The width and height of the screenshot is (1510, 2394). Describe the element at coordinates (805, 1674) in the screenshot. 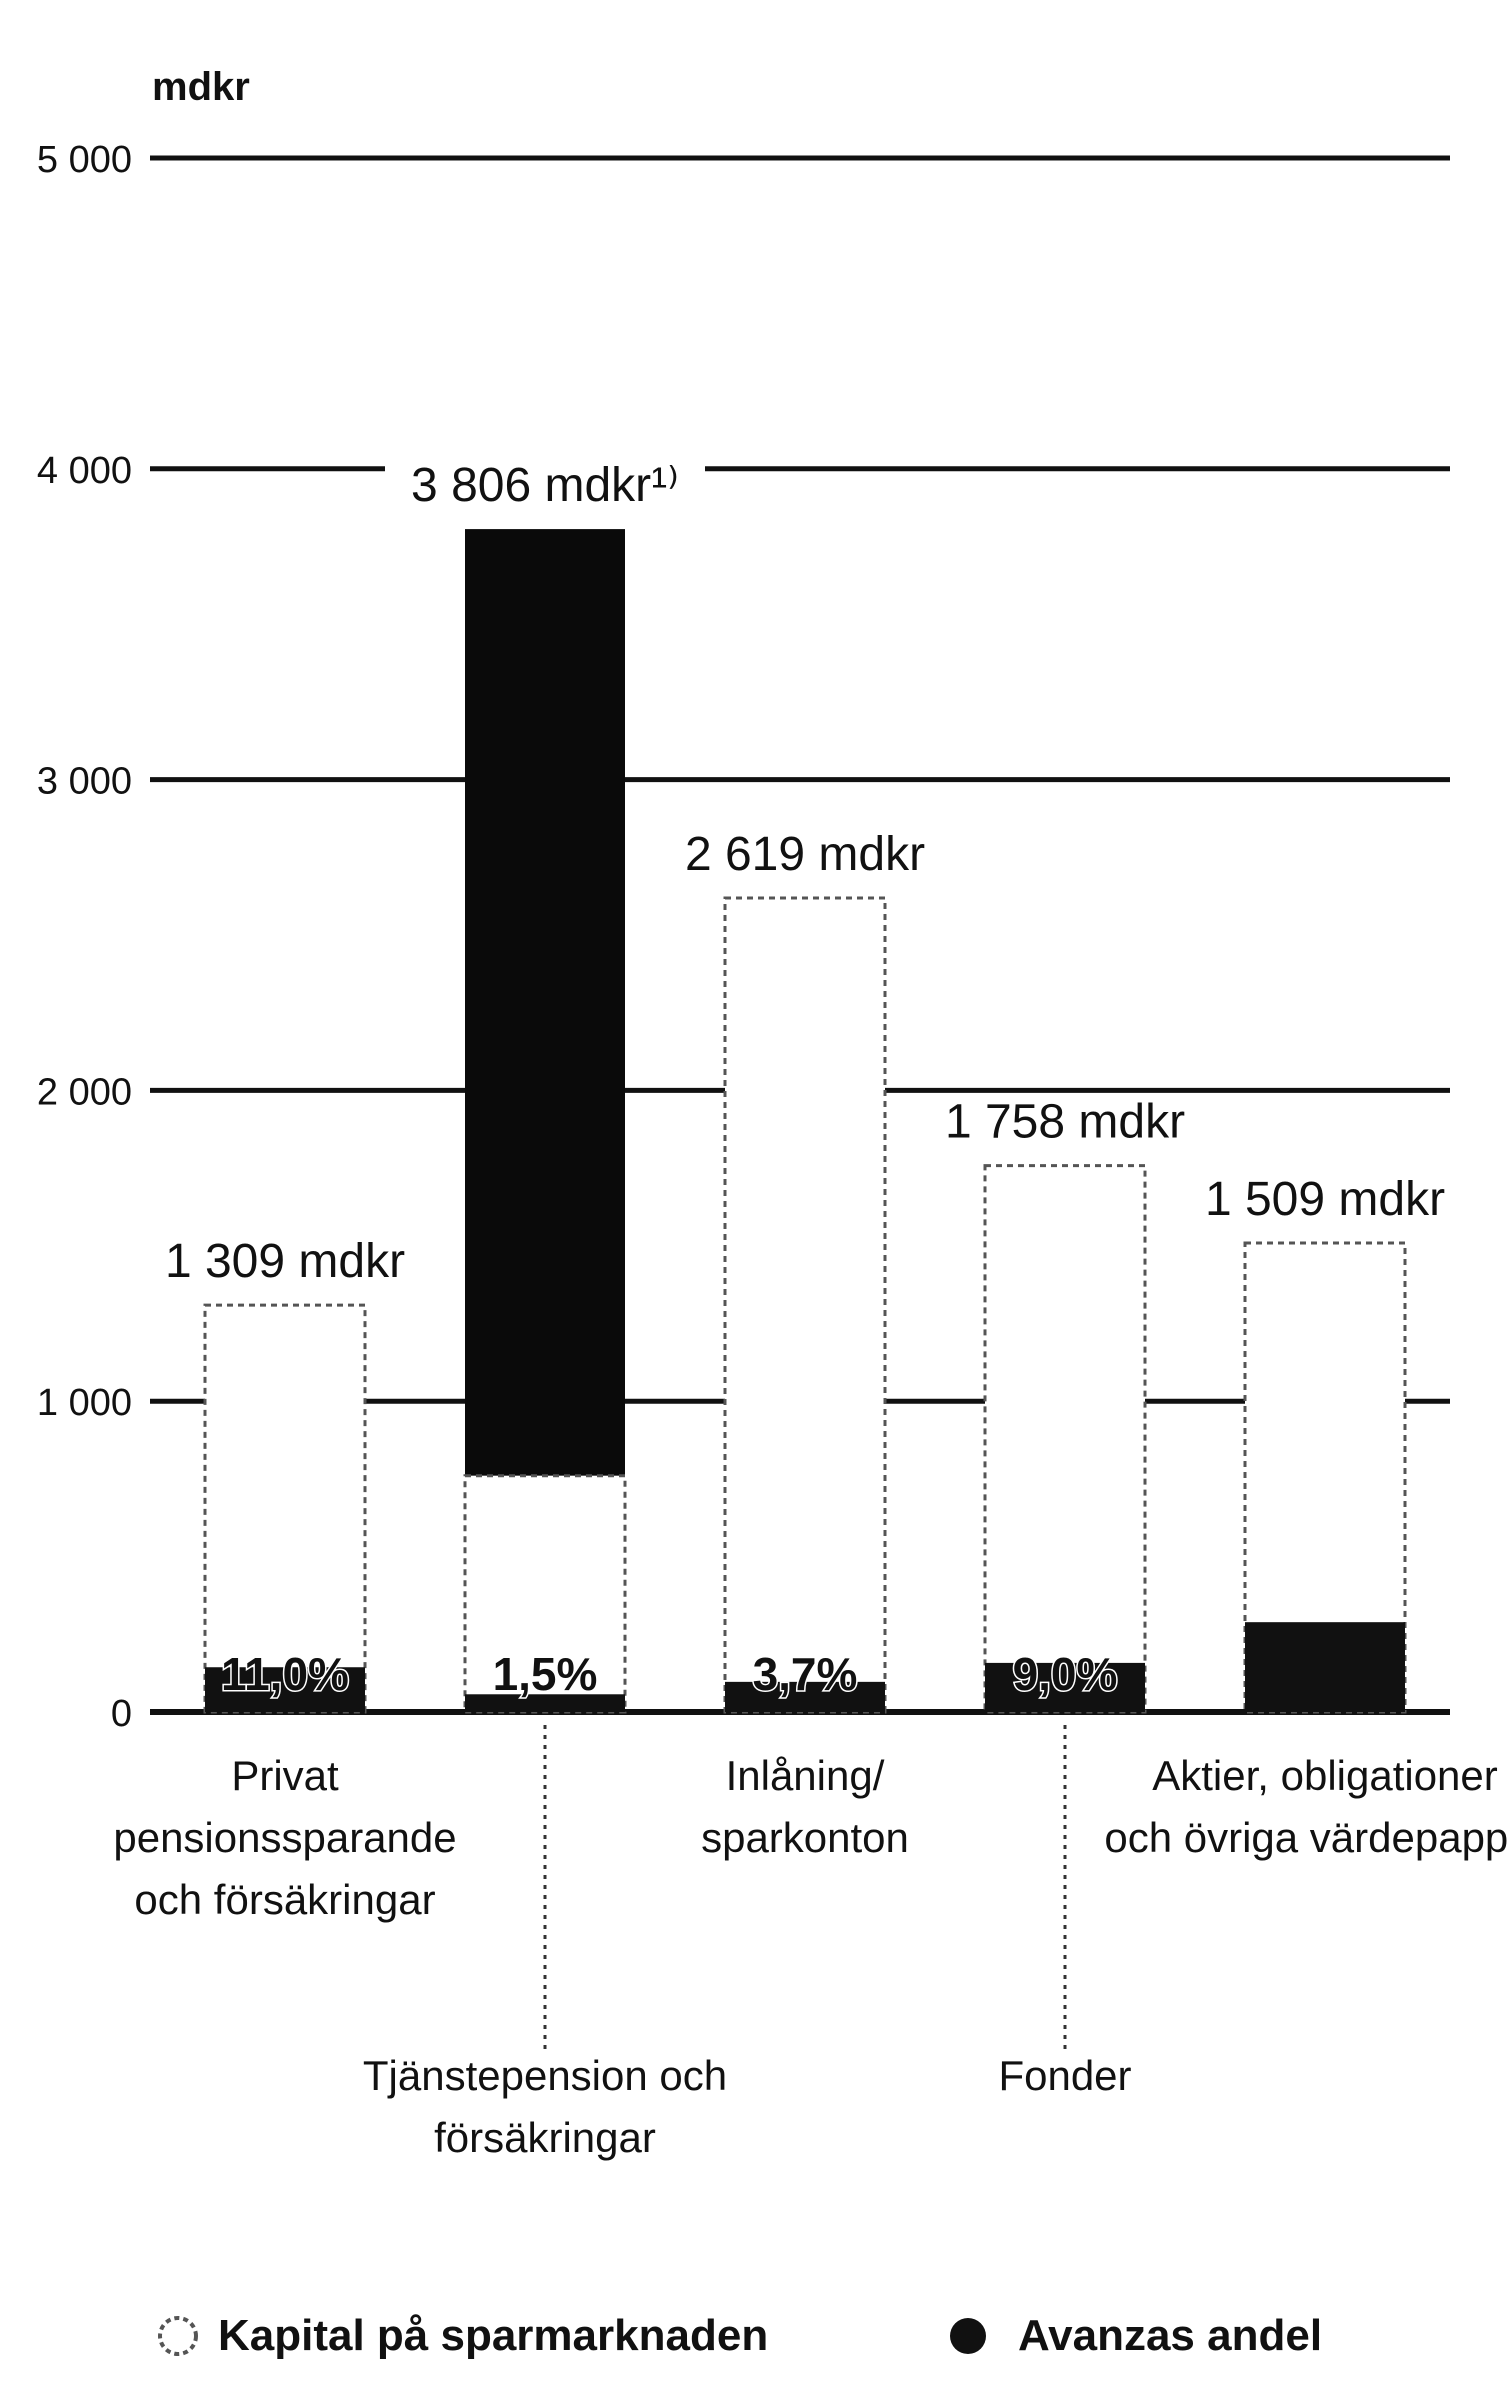

I see `value-label-share: 3,7%` at that location.